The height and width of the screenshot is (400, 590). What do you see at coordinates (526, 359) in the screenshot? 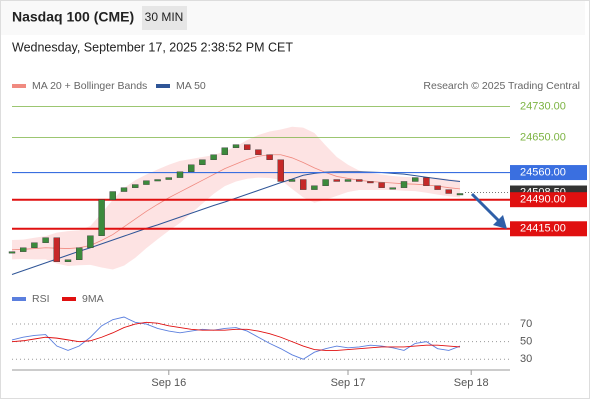
I see `y-tick-label: 30` at bounding box center [526, 359].